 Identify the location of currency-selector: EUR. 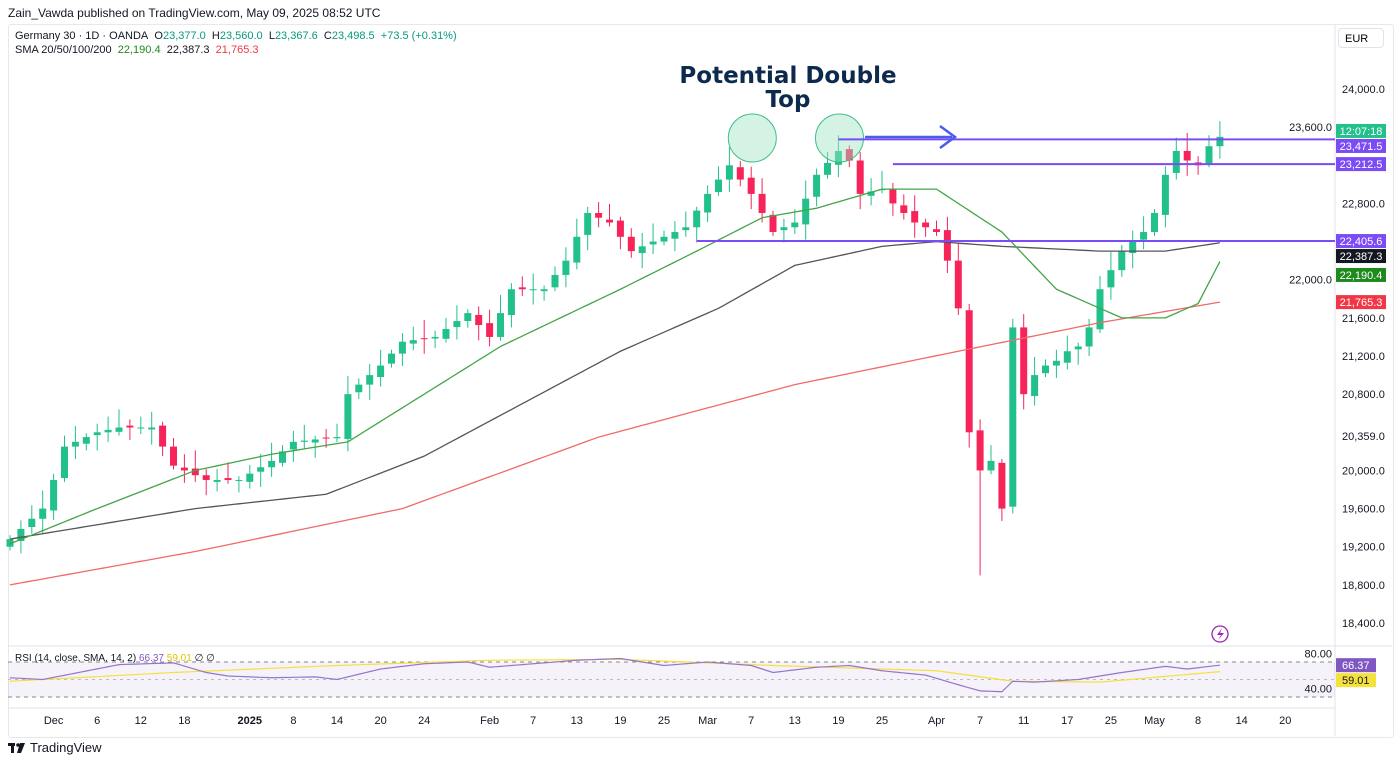
(1361, 38).